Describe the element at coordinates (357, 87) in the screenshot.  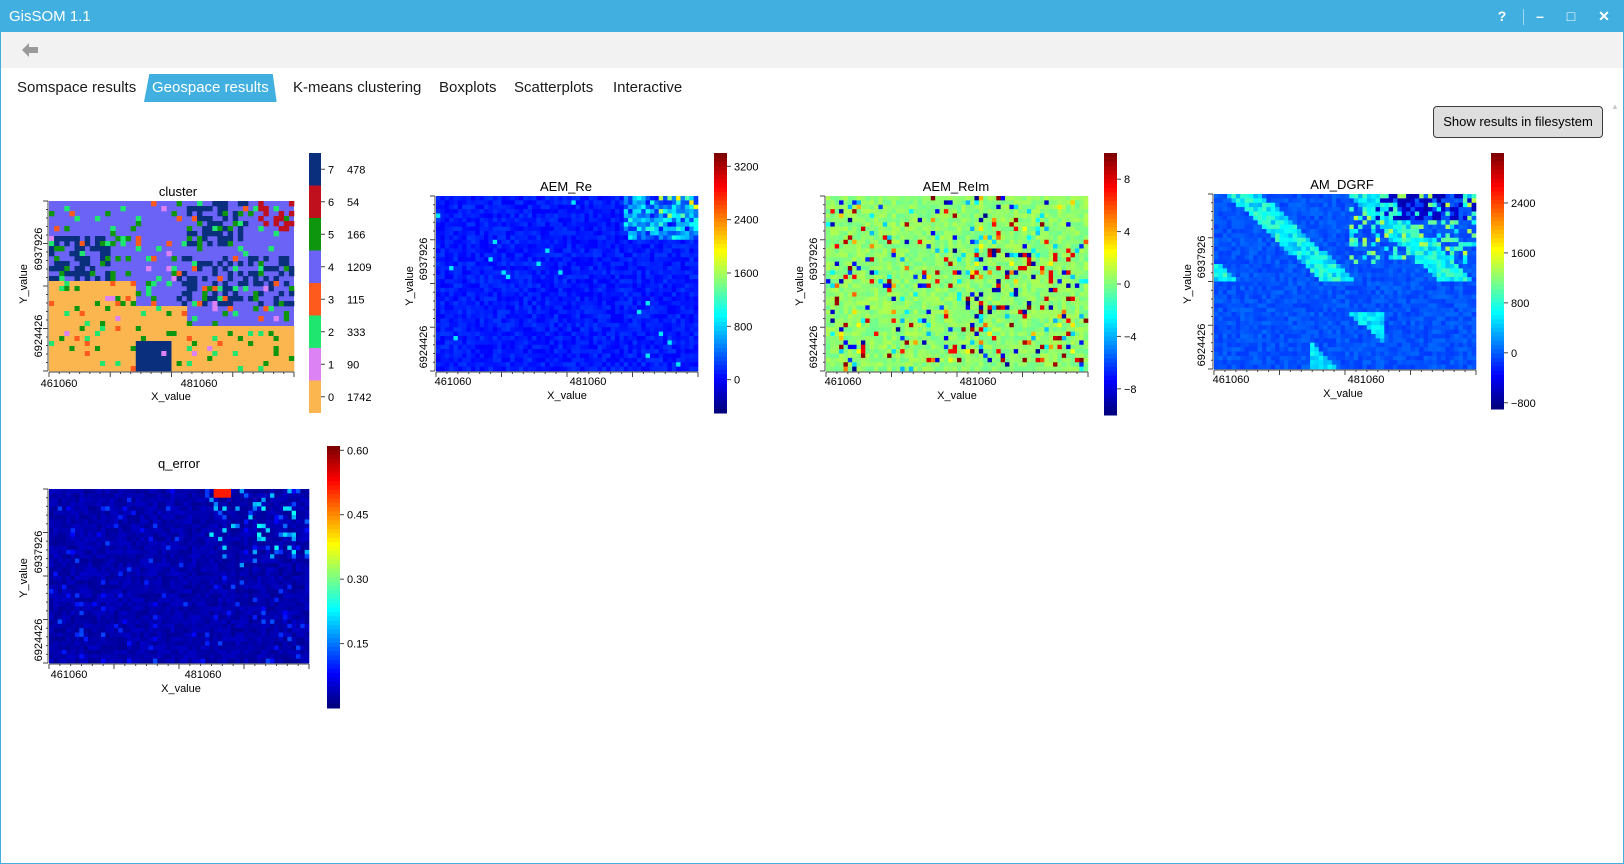
I see `tab-k-means-clustering: K-means clustering` at that location.